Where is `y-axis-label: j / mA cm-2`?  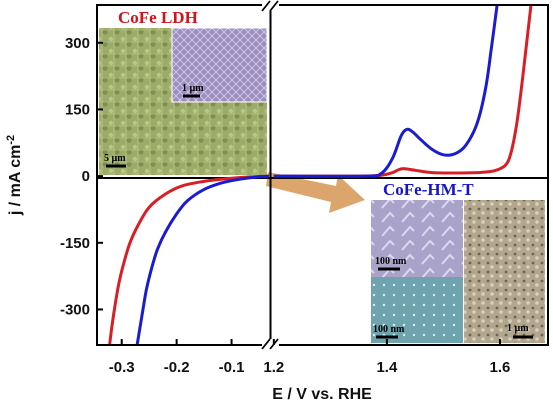 y-axis-label: j / mA cm-2 is located at coordinates (14, 175).